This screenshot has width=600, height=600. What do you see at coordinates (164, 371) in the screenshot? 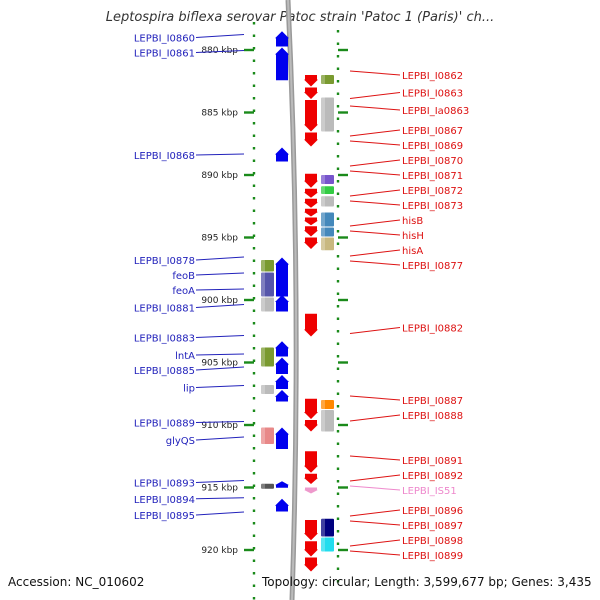
I see `left-gene-label: LEPBI_I0885` at bounding box center [164, 371].